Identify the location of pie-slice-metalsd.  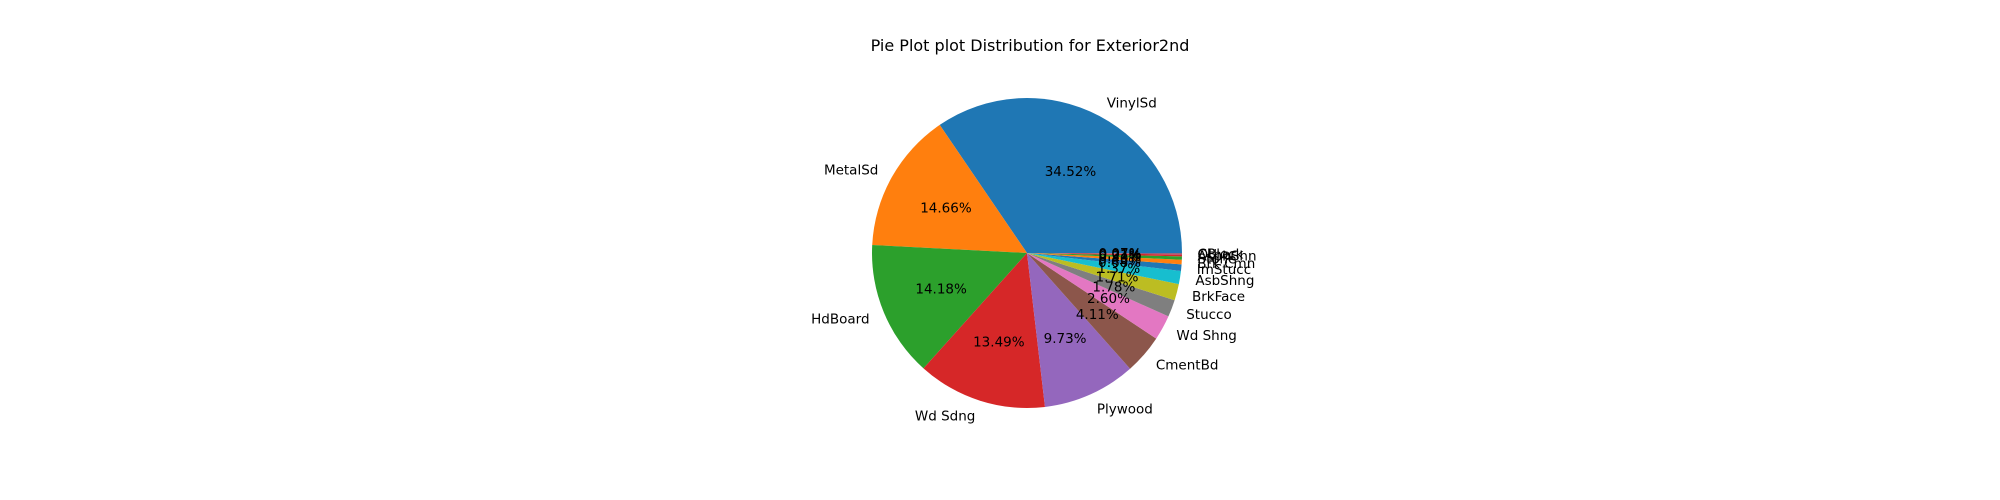
(949, 188).